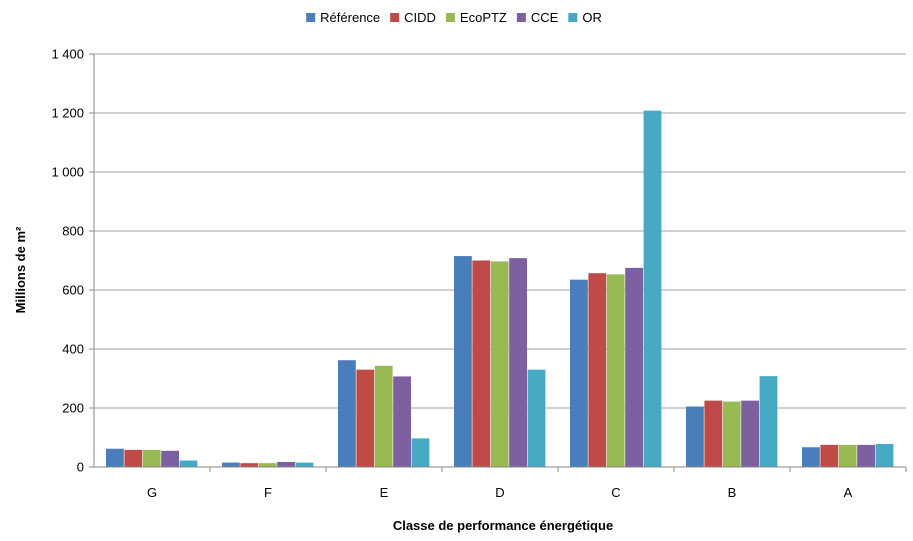 The image size is (913, 541). Describe the element at coordinates (884, 455) in the screenshot. I see `bar-or-a` at that location.